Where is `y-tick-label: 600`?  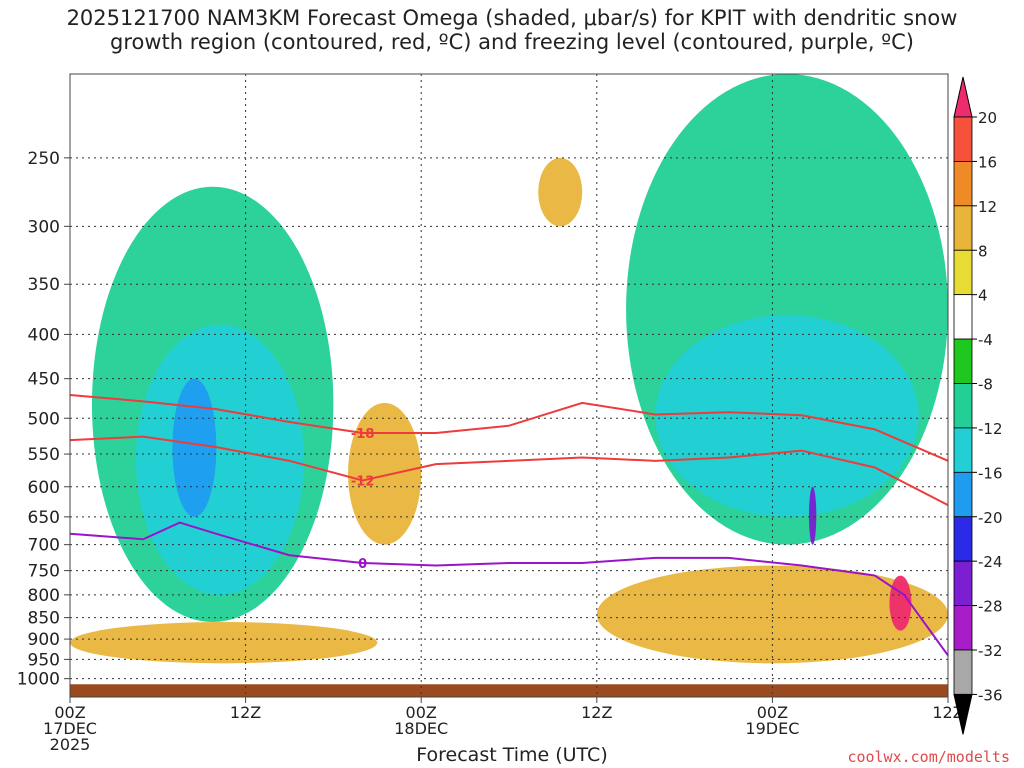
y-tick-label: 600 is located at coordinates (44, 488).